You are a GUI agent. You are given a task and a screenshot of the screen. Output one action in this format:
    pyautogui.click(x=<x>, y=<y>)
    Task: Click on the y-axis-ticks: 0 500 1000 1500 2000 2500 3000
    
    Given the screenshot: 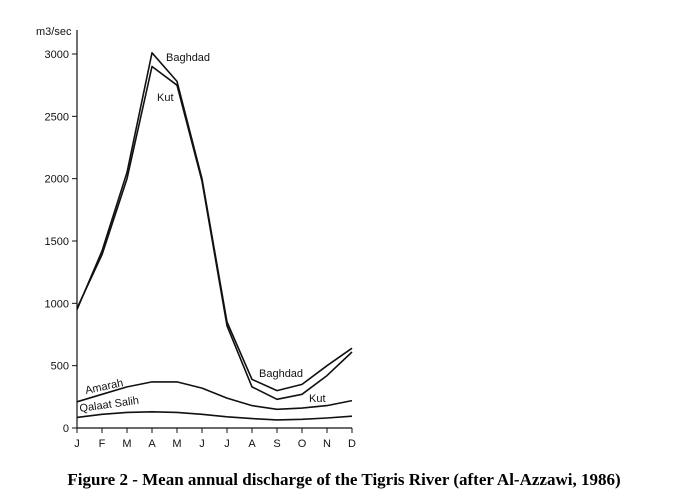 What is the action you would take?
    pyautogui.click(x=61, y=242)
    